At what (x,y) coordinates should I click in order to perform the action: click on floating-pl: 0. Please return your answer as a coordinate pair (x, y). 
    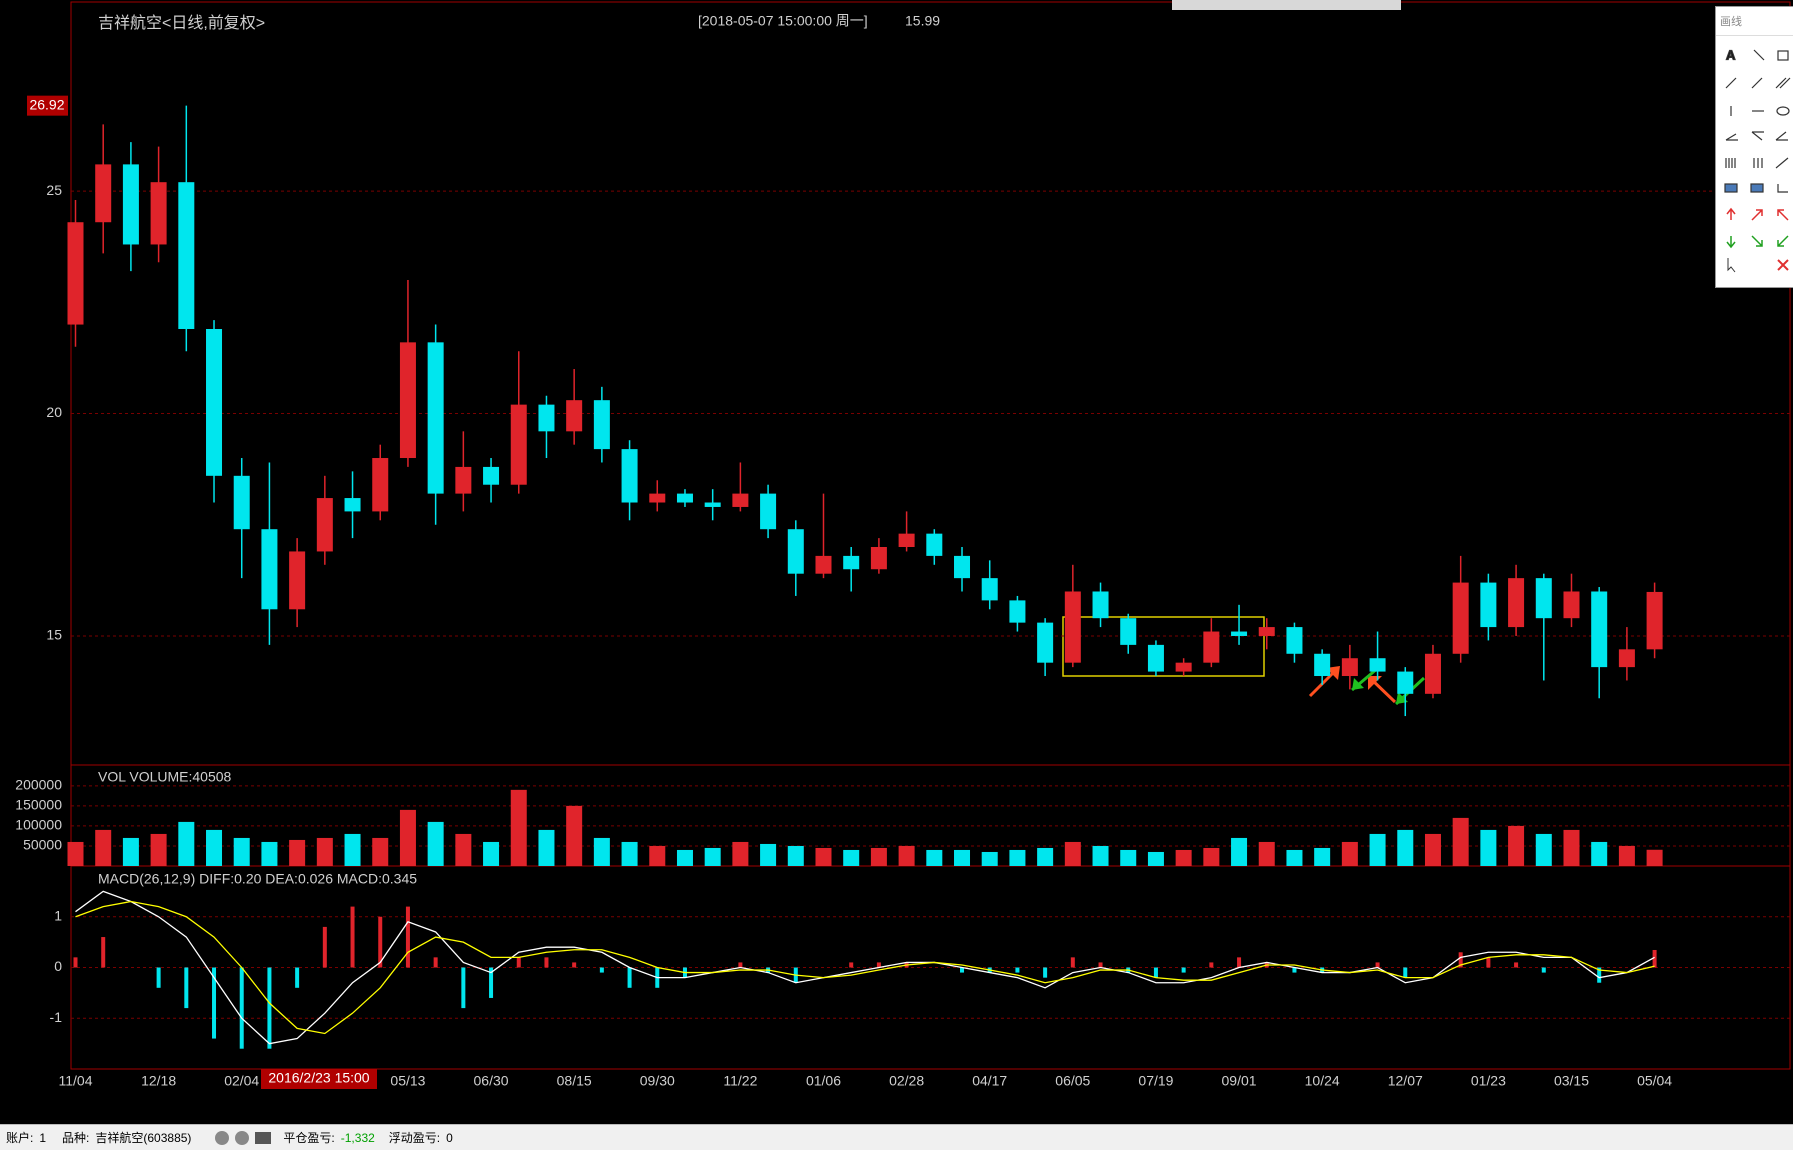
    Looking at the image, I should click on (449, 1137).